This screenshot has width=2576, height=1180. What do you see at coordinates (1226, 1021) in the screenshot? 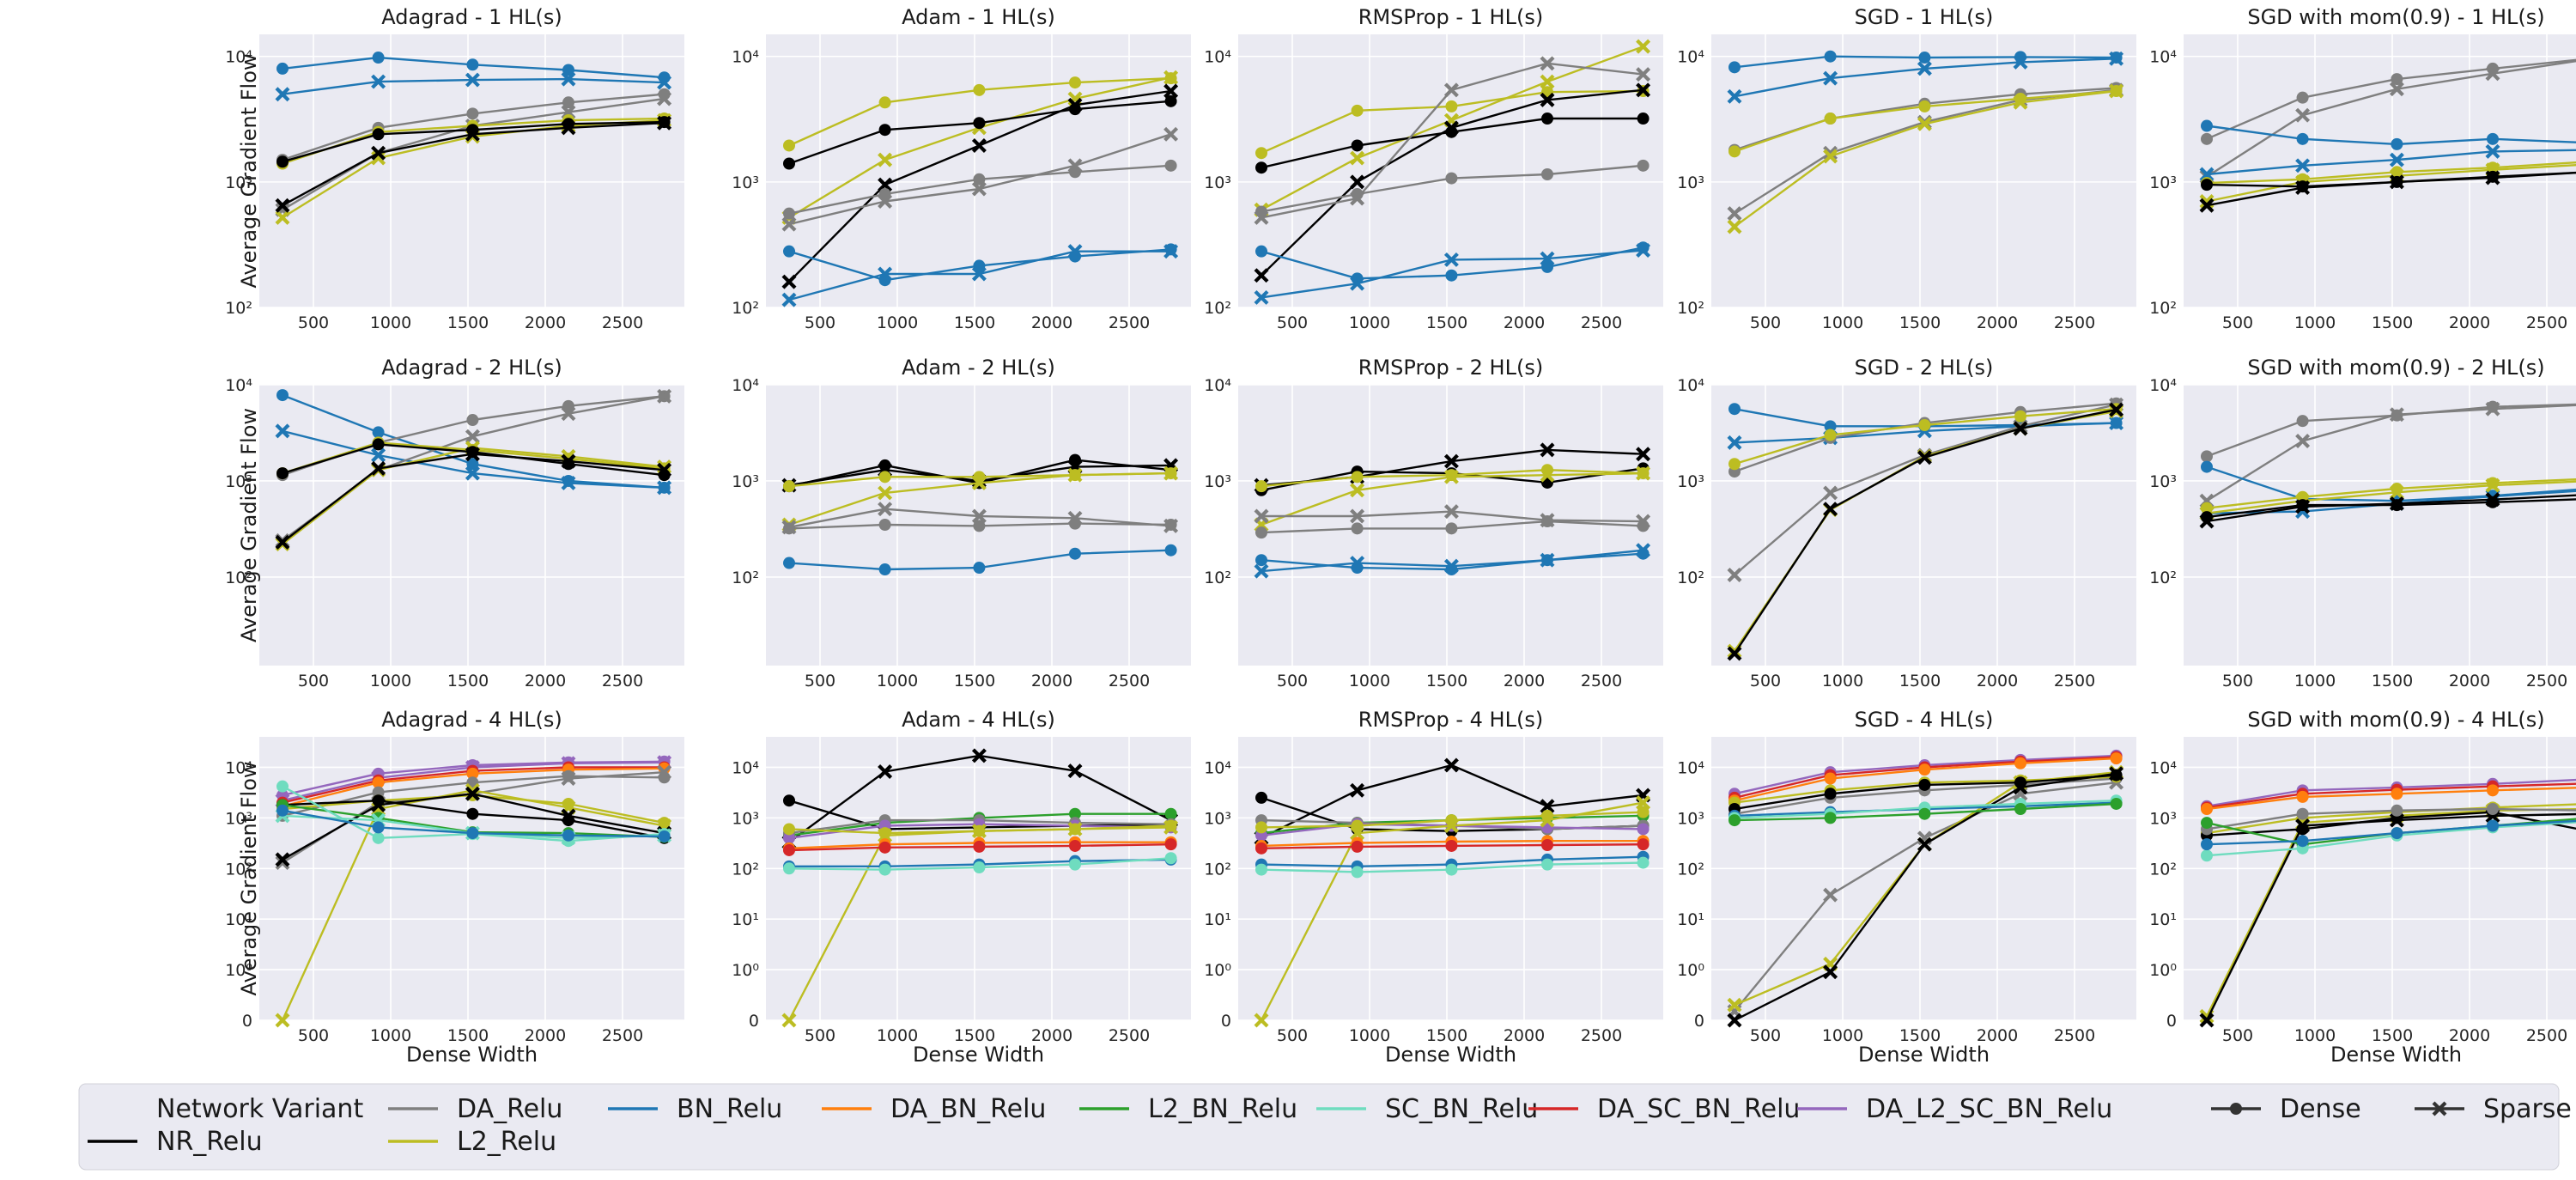
I see `y-tick-label: 0` at bounding box center [1226, 1021].